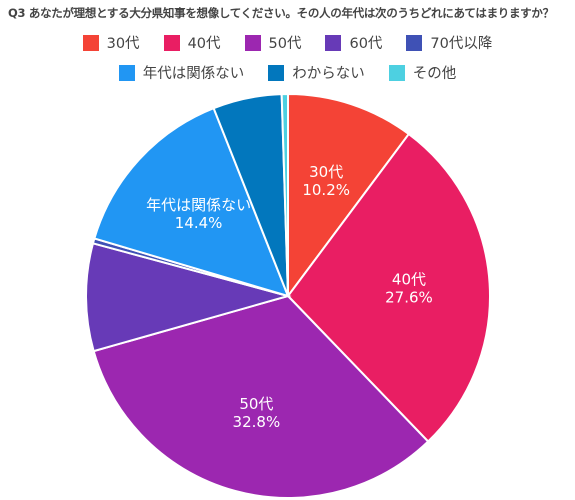  Describe the element at coordinates (198, 214) in the screenshot. I see `slice-data-label-5: 年代は関係ない 14.4%` at that location.